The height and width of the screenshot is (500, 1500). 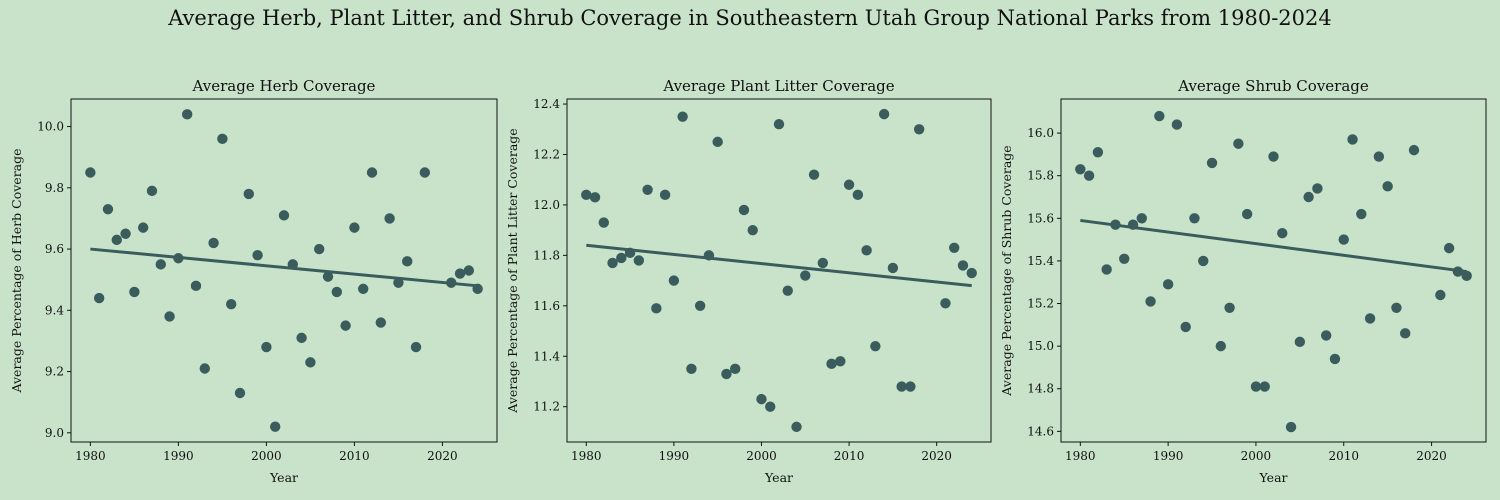 I want to click on panel-3-y-tick-label: 15.8, so click(x=1040, y=176).